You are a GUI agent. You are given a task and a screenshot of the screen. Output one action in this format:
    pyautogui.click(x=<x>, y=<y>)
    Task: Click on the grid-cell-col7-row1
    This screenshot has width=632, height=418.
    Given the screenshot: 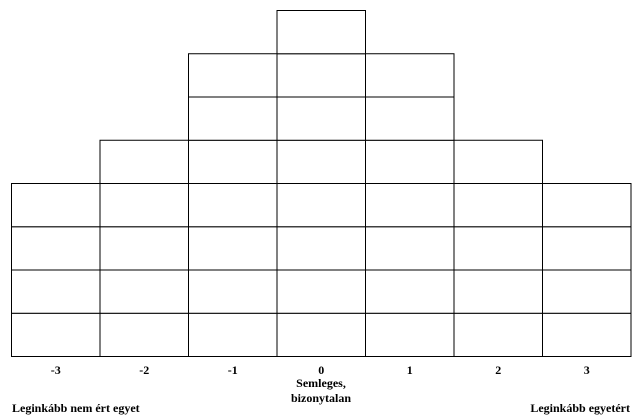 What is the action you would take?
    pyautogui.click(x=587, y=334)
    